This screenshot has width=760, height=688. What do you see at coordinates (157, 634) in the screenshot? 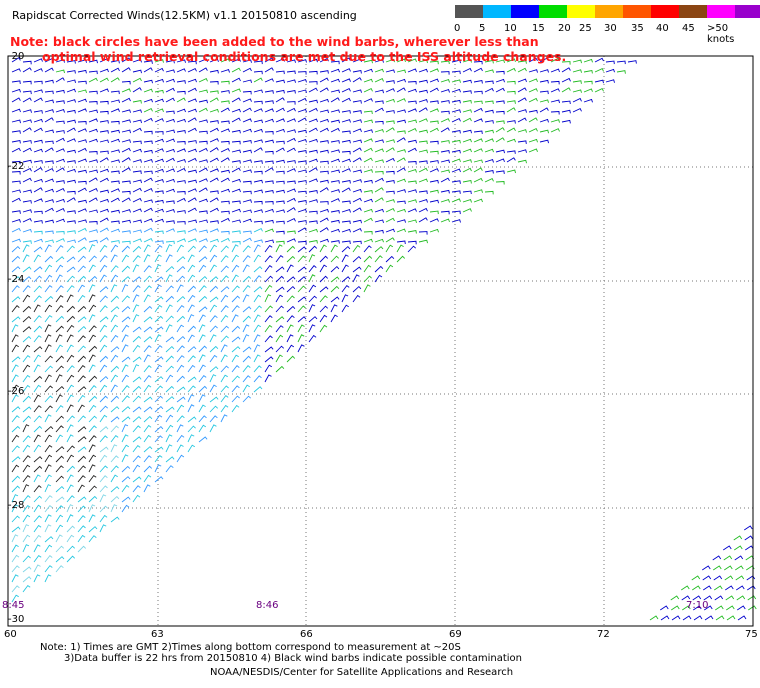
I see `lon-label: 63` at bounding box center [157, 634].